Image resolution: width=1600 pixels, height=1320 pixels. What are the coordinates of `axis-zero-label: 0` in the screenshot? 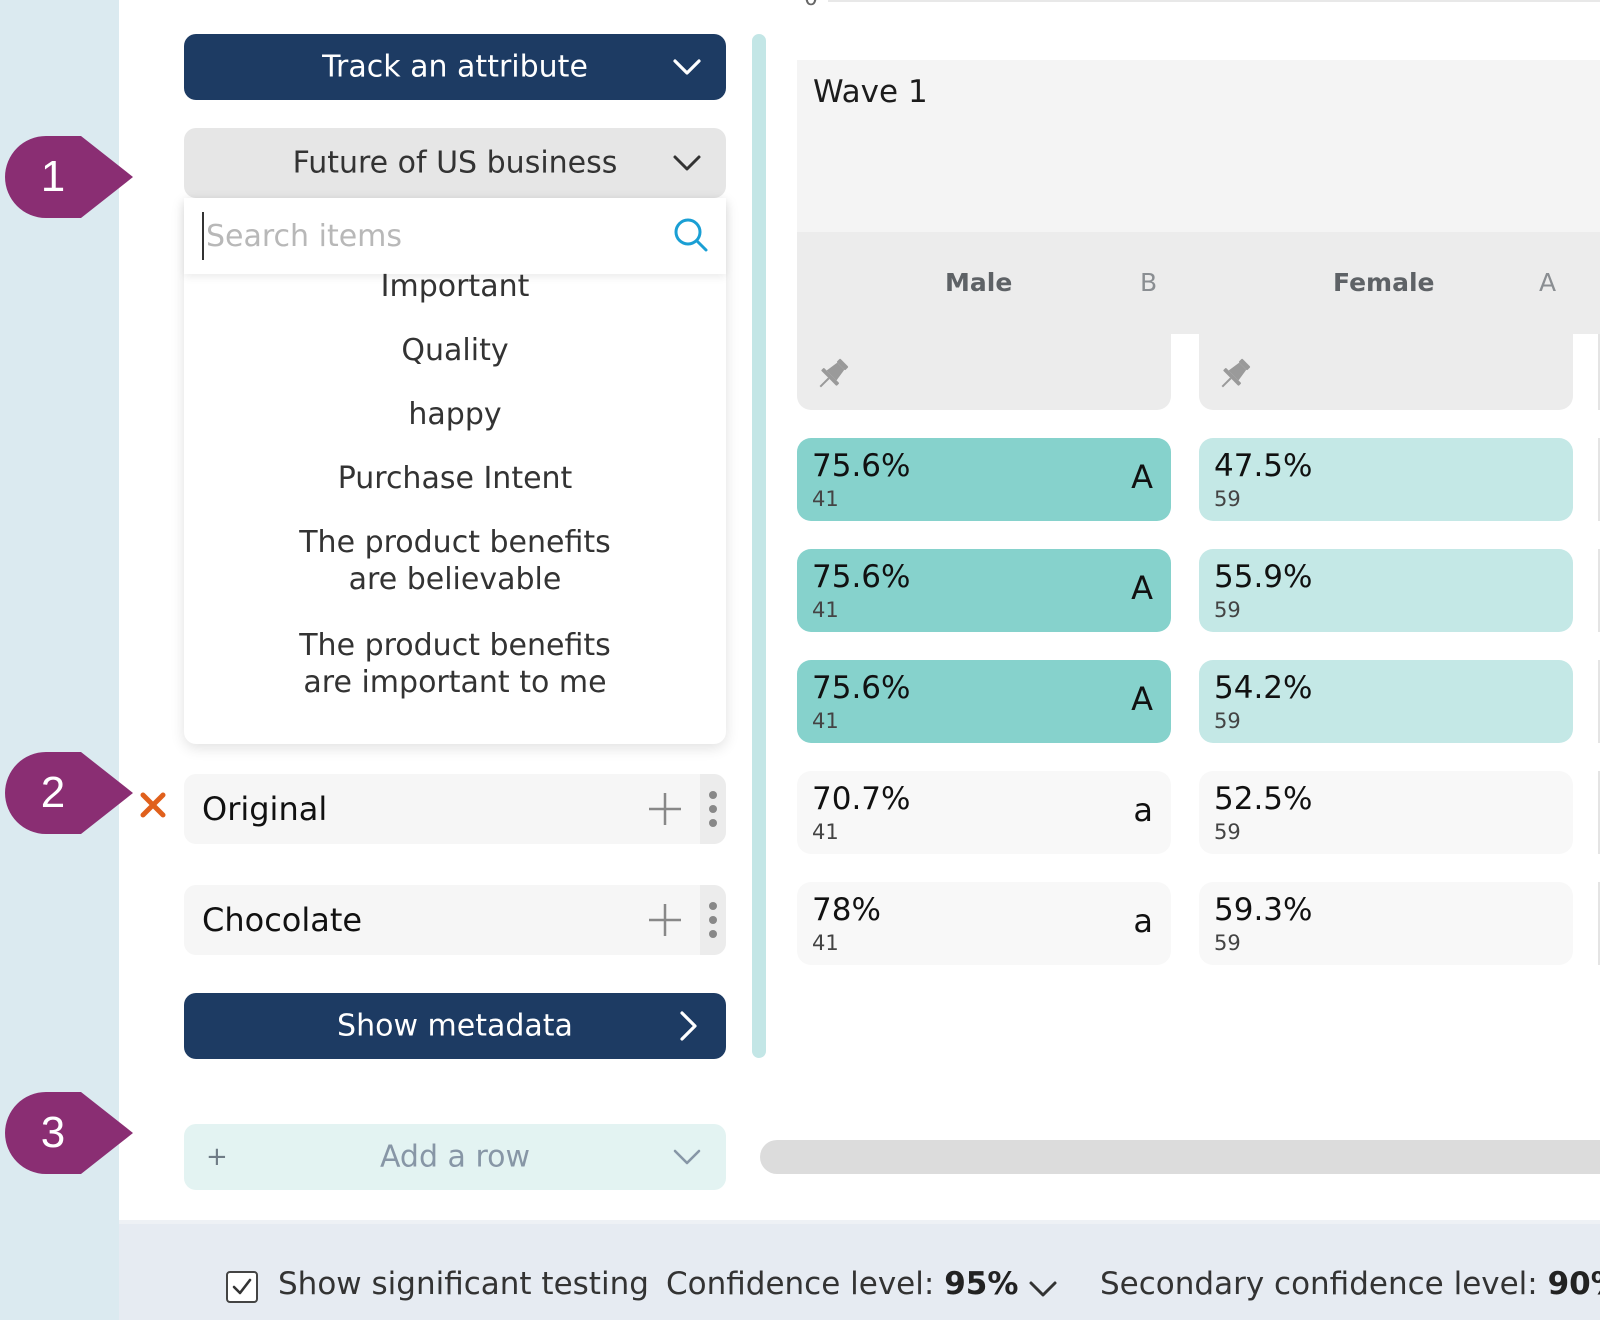 It's located at (811, 5).